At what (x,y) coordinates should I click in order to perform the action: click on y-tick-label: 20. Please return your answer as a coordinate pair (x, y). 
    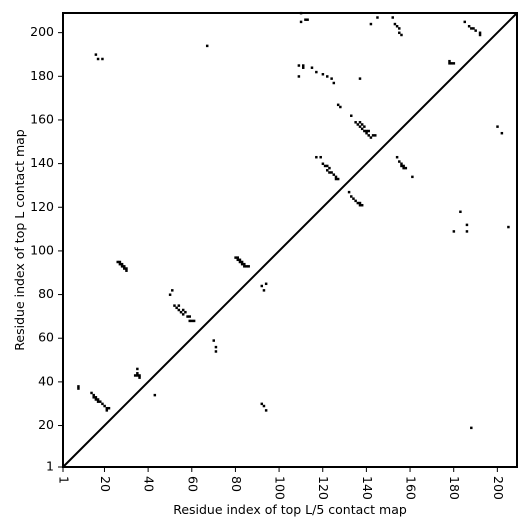
    Looking at the image, I should click on (46, 424).